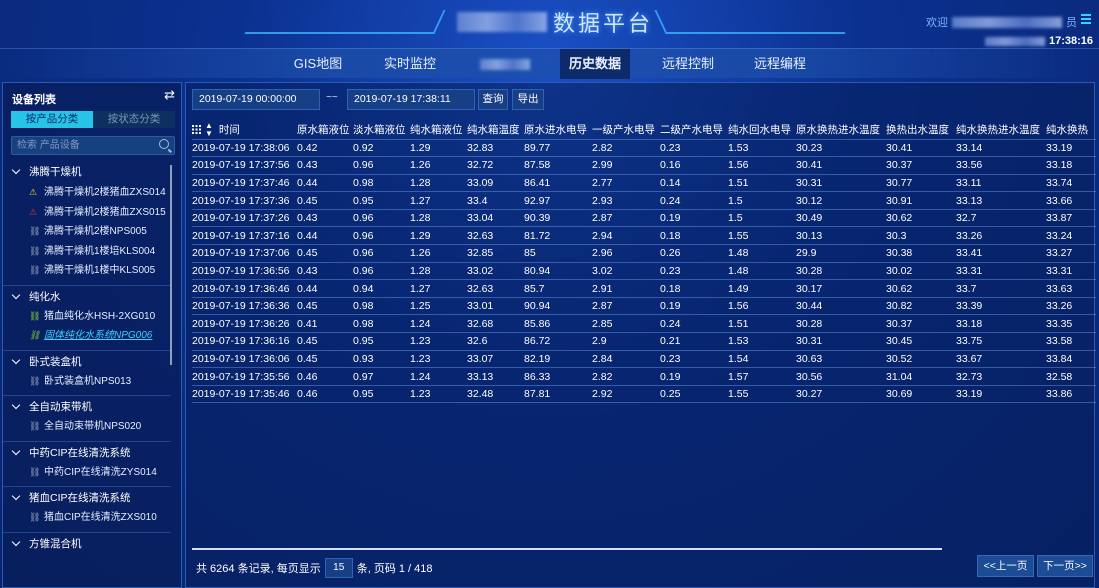  Describe the element at coordinates (381, 218) in the screenshot. I see `cell-value: 0.96` at that location.